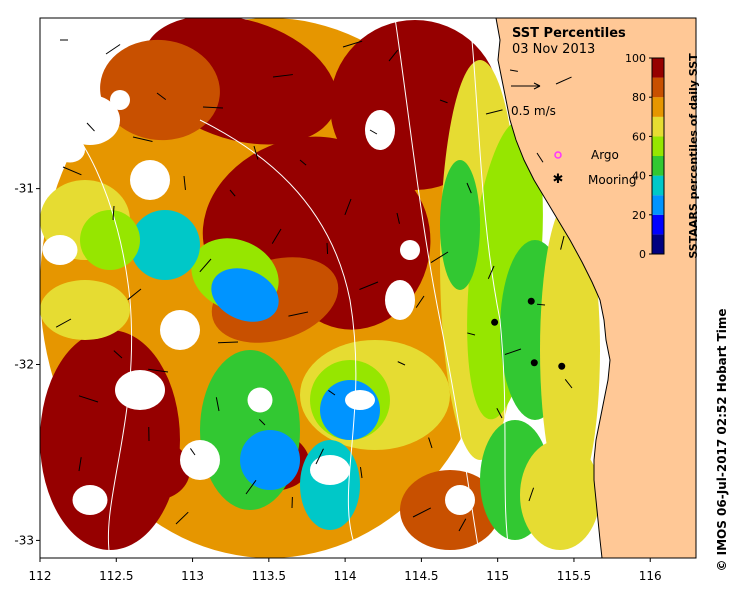 Image resolution: width=739 pixels, height=592 pixels. Describe the element at coordinates (558, 155) in the screenshot. I see `argo-marker-icon` at that location.